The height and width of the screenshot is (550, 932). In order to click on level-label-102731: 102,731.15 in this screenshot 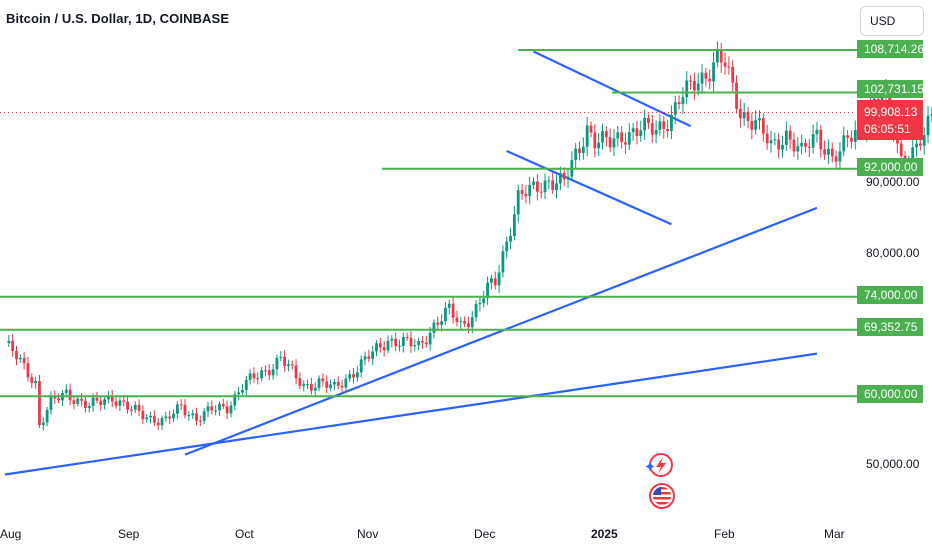, I will do `click(890, 89)`.